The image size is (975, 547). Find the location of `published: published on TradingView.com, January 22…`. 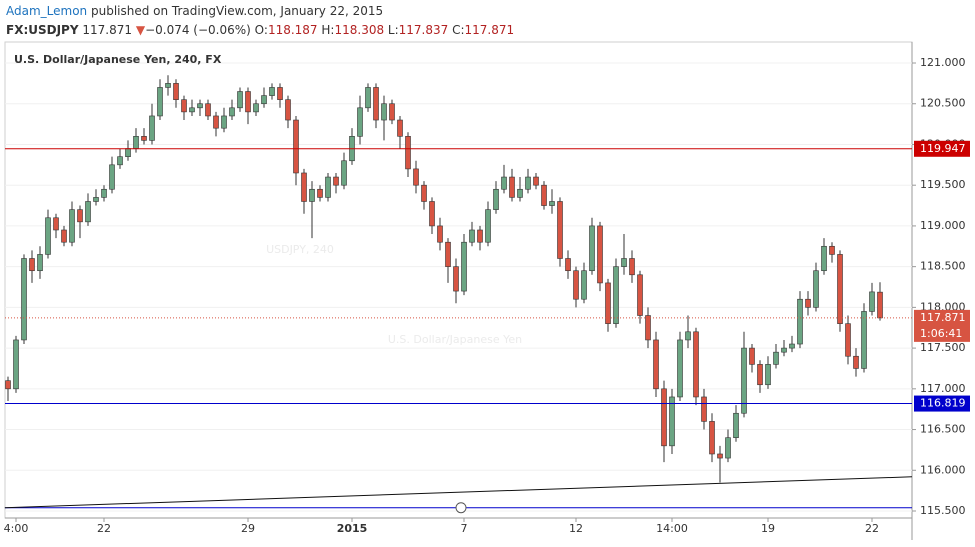

published: published on TradingView.com, January 22… is located at coordinates (237, 11).